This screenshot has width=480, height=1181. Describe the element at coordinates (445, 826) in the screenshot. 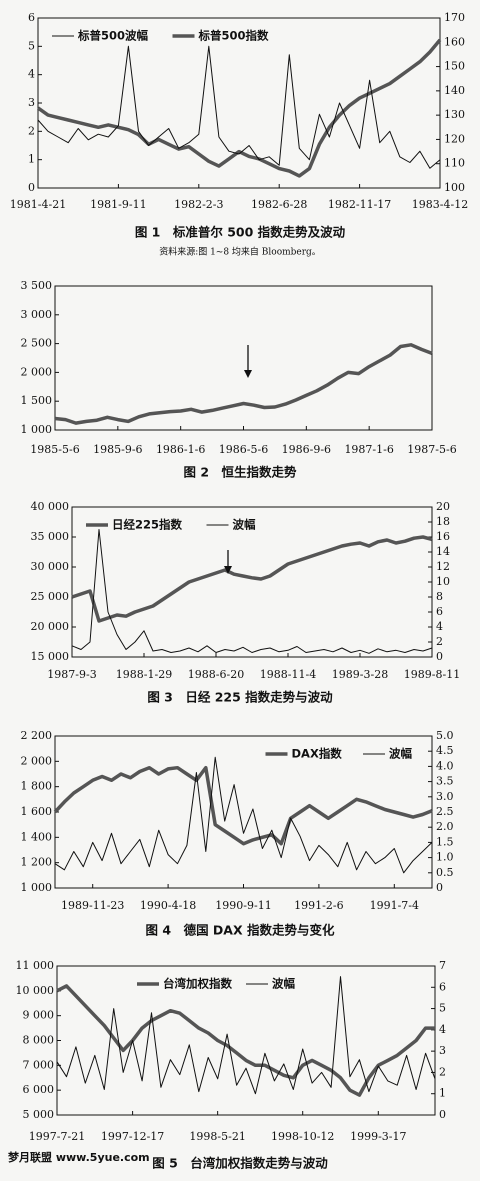

I see `y2-tick-label: 2.0` at that location.